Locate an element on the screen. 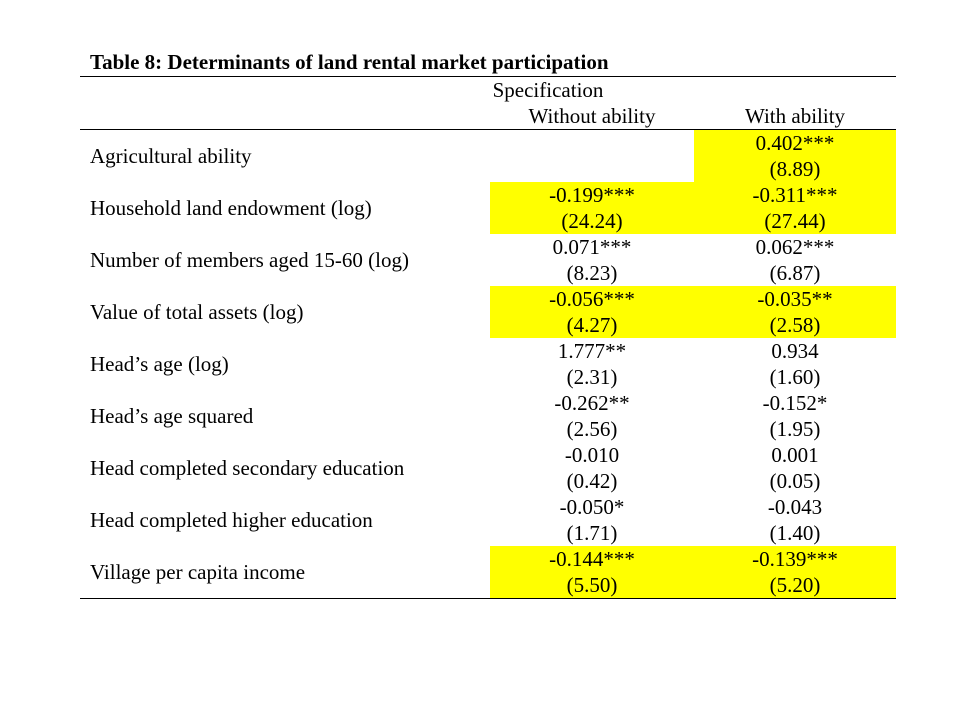 The image size is (960, 720). coef-with-ability: 0.001 is located at coordinates (795, 455).